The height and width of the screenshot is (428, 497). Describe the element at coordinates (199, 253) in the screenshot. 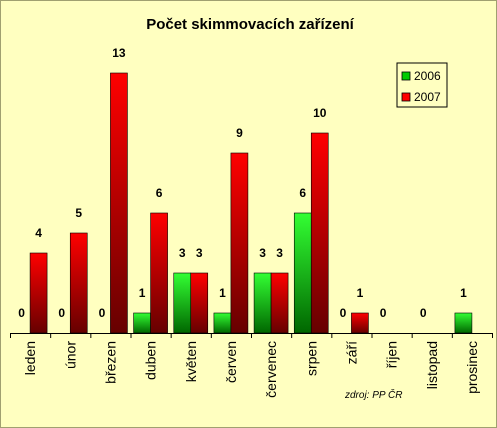

I see `data-label-2007-květen: 3` at that location.